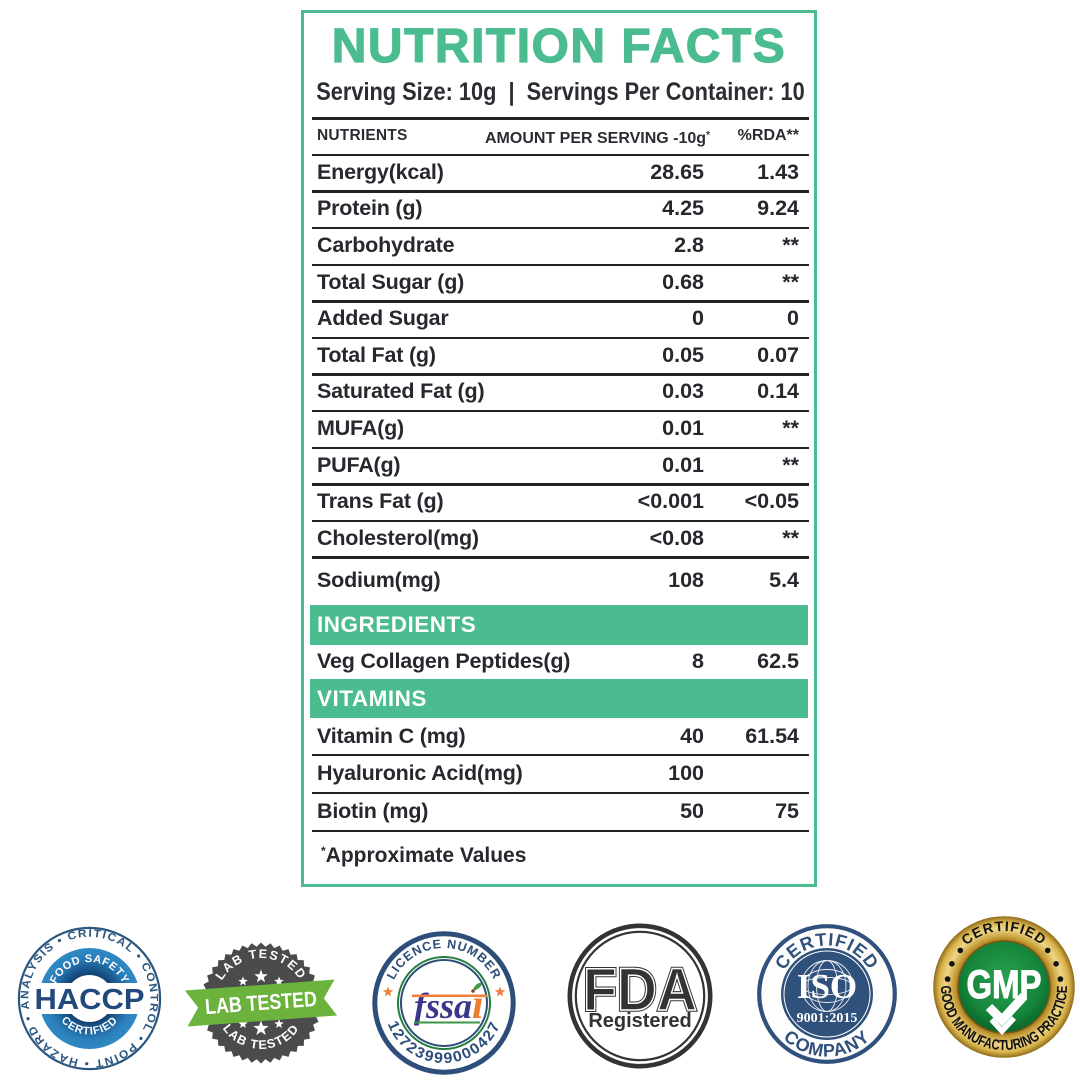 The height and width of the screenshot is (1080, 1080). I want to click on svg-text: FDA, so click(640, 989).